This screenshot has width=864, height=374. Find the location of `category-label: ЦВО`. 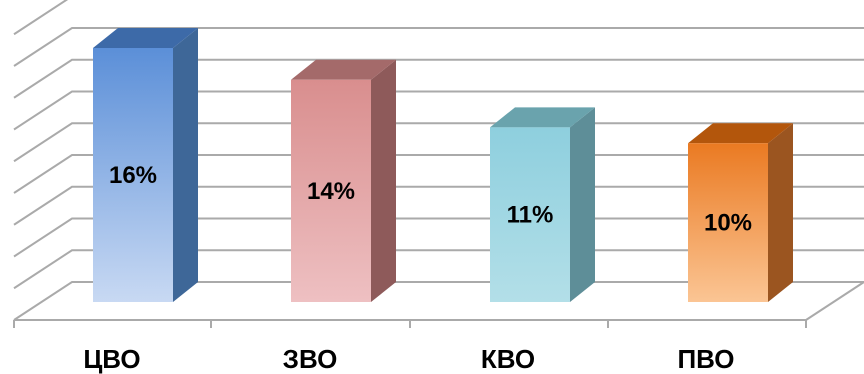

category-label: ЦВО is located at coordinates (111, 359).